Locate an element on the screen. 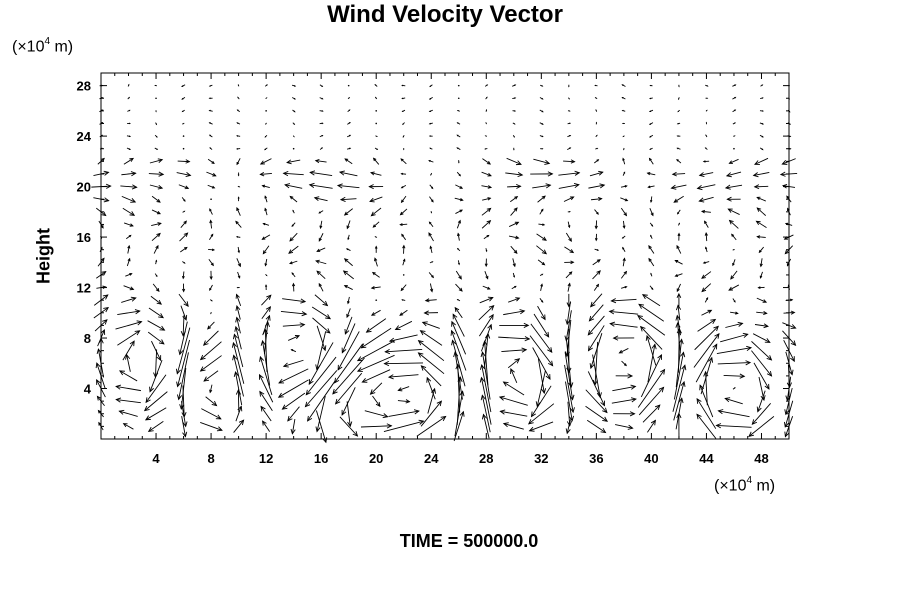 Image resolution: width=900 pixels, height=600 pixels. y-tick-label: 16 is located at coordinates (84, 237).